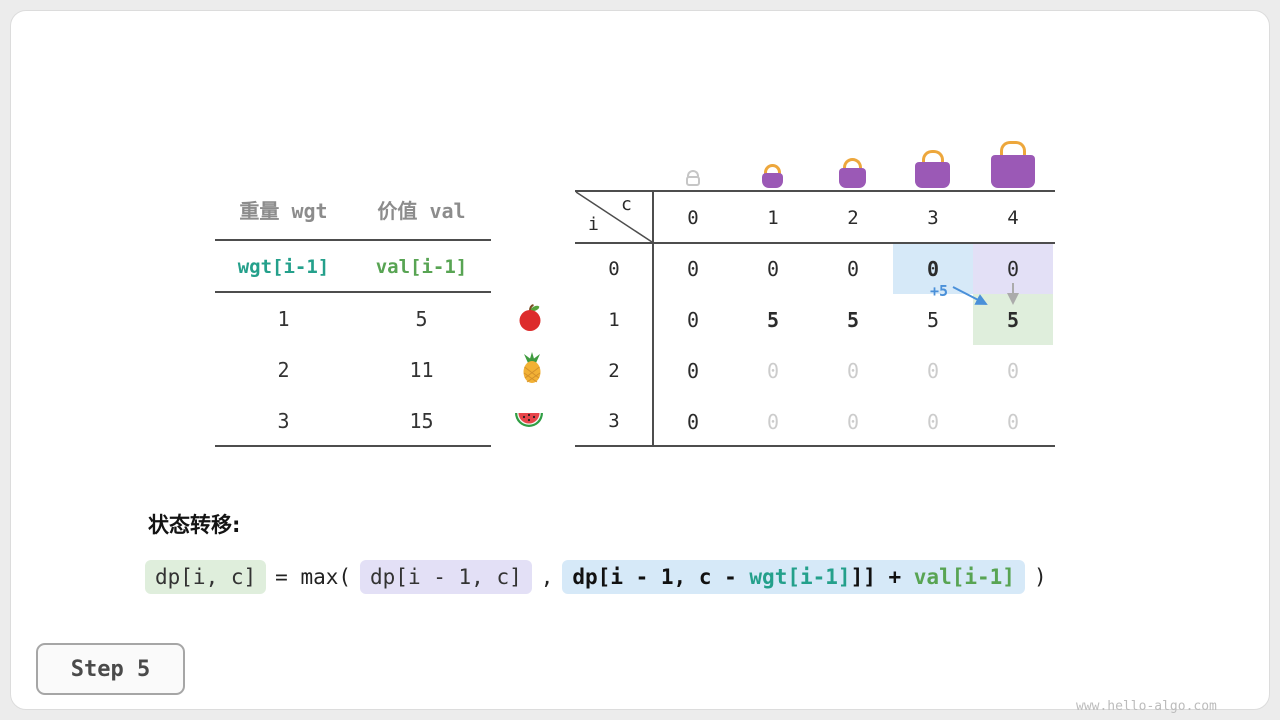  What do you see at coordinates (614, 371) in the screenshot?
I see `dp-row-label: 2` at bounding box center [614, 371].